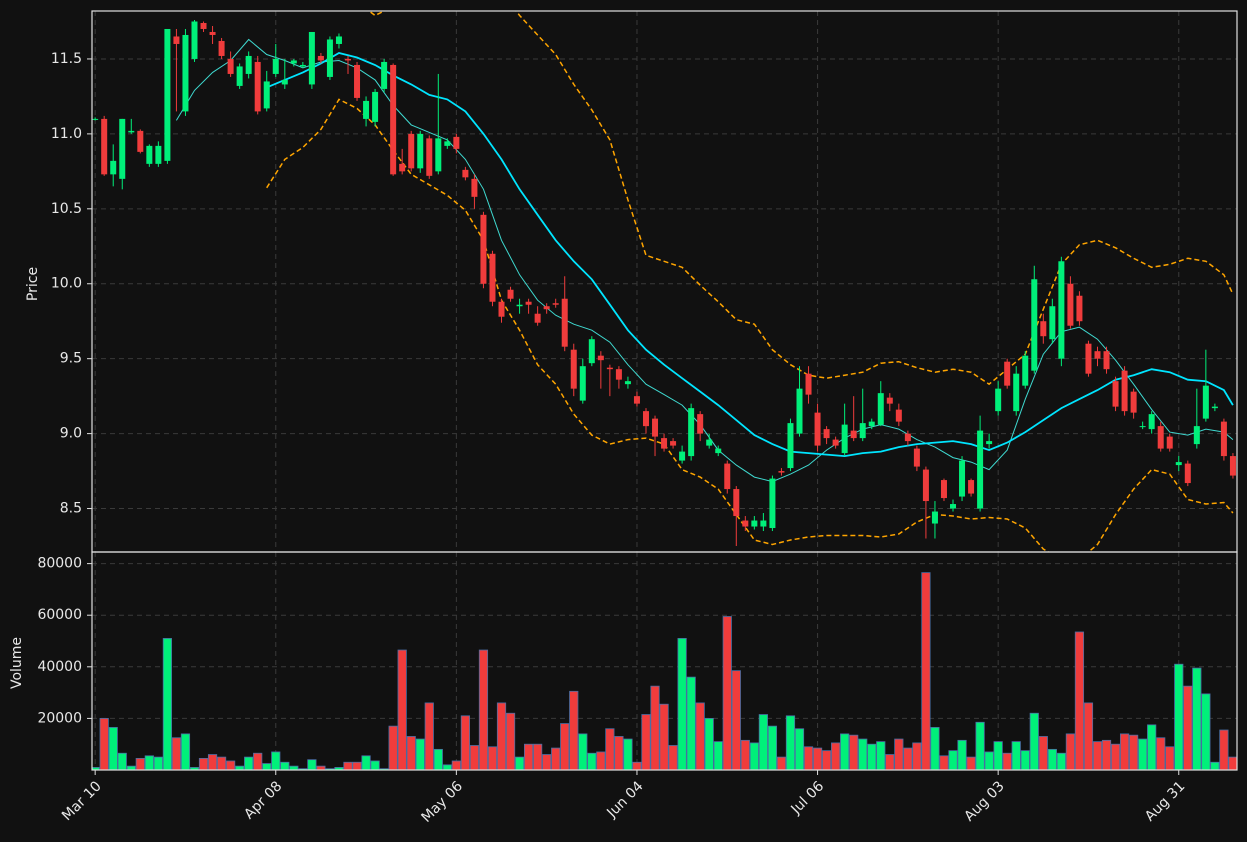 The image size is (1247, 842). I want to click on y-tick-label: 9.0, so click(71, 434).